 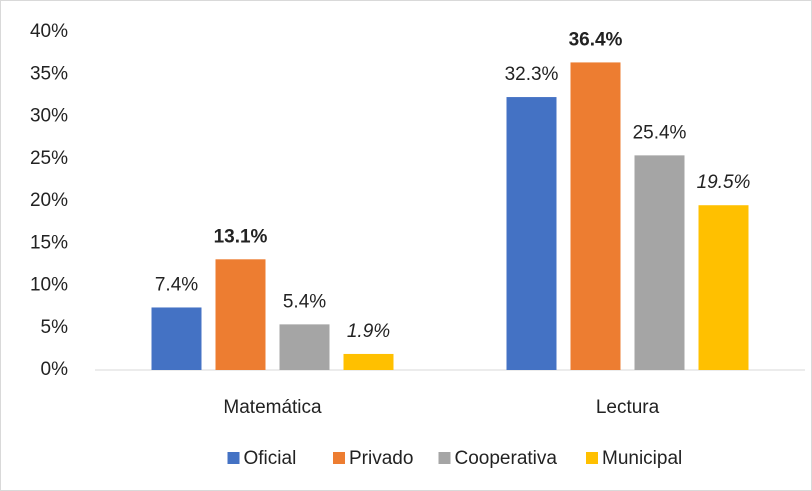 What do you see at coordinates (241, 236) in the screenshot?
I see `value-label: 13.1%` at bounding box center [241, 236].